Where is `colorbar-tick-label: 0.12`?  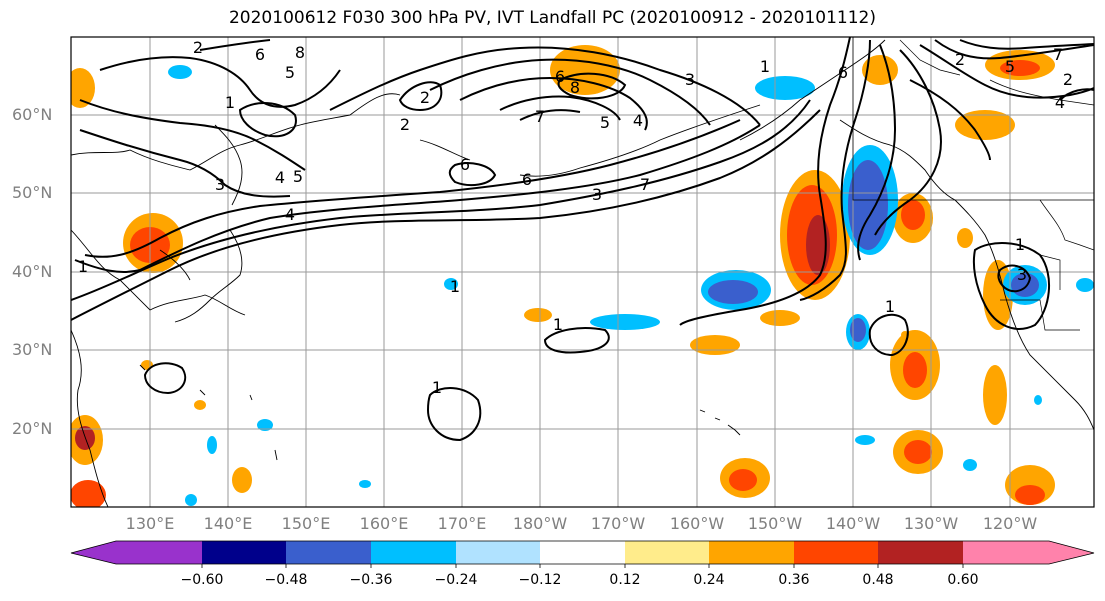
colorbar-tick-label: 0.12 is located at coordinates (625, 580).